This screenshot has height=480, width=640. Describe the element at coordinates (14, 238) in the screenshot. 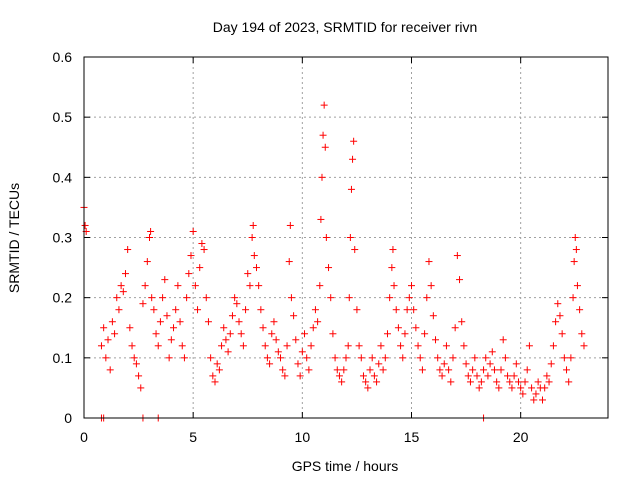

I see `y-axis-label: SRMTID / TECUs` at that location.